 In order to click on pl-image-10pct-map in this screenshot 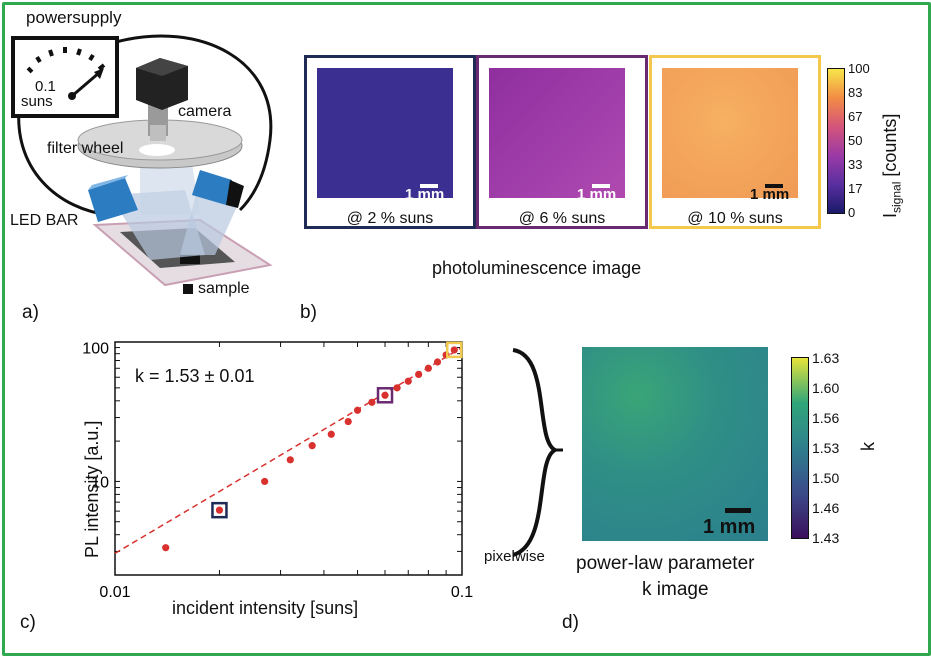, I will do `click(730, 133)`.